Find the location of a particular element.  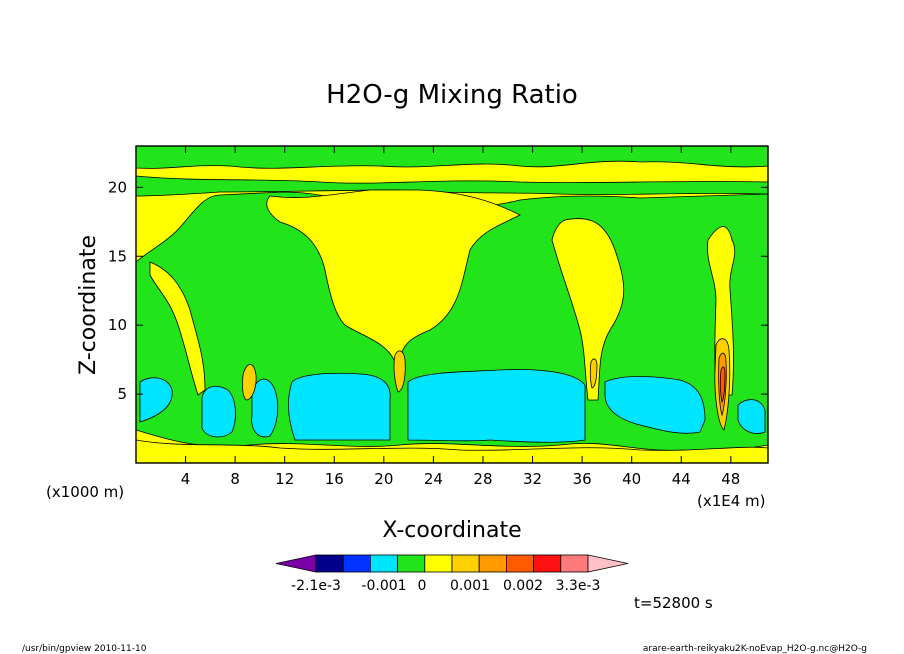

colorbar-high-triangle is located at coordinates (608, 563).